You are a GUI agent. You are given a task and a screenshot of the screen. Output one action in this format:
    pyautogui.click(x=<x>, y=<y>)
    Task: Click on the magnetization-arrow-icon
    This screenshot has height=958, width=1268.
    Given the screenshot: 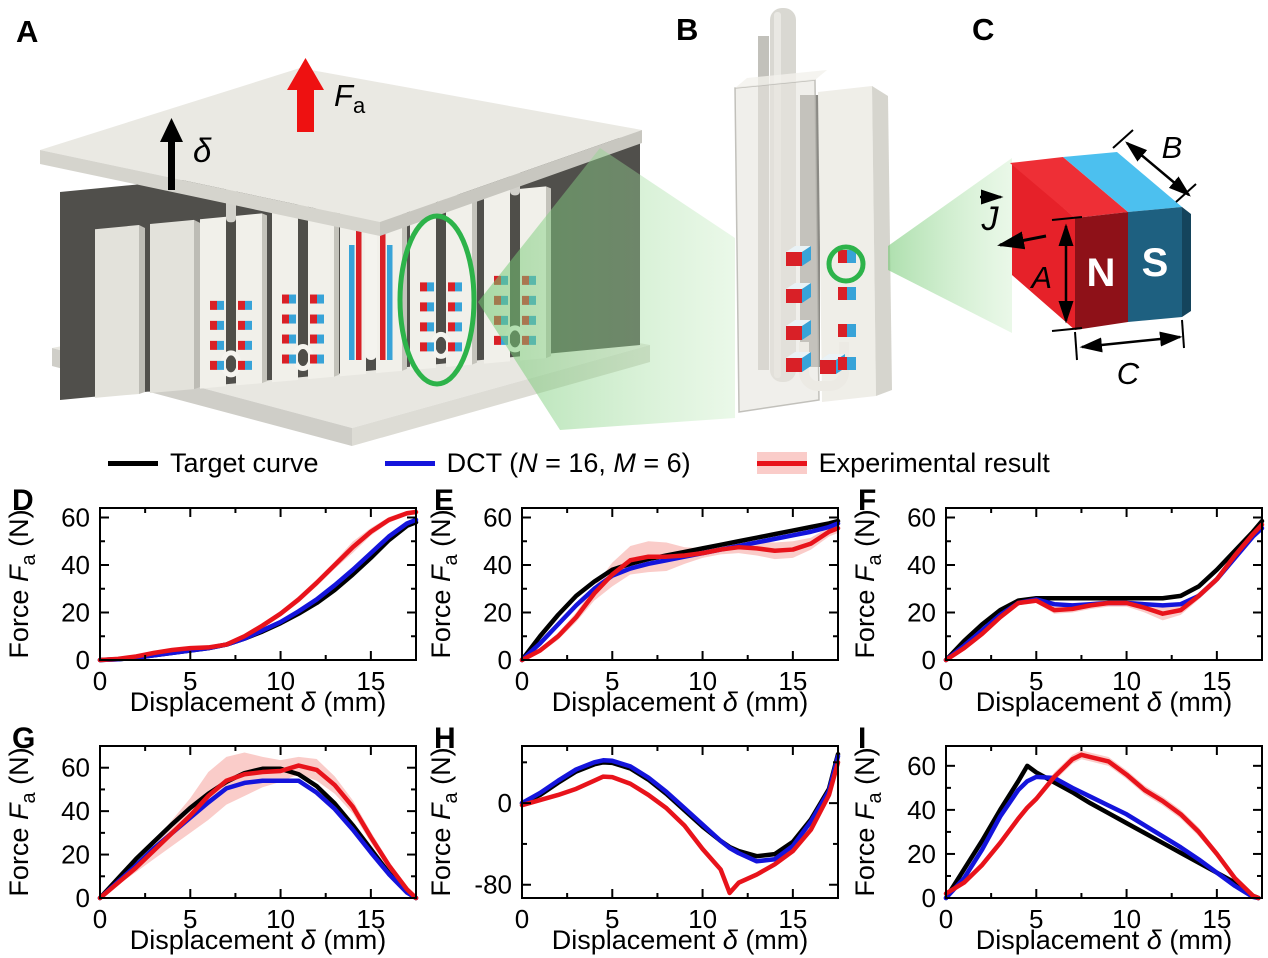 What is the action you would take?
    pyautogui.click(x=1022, y=240)
    